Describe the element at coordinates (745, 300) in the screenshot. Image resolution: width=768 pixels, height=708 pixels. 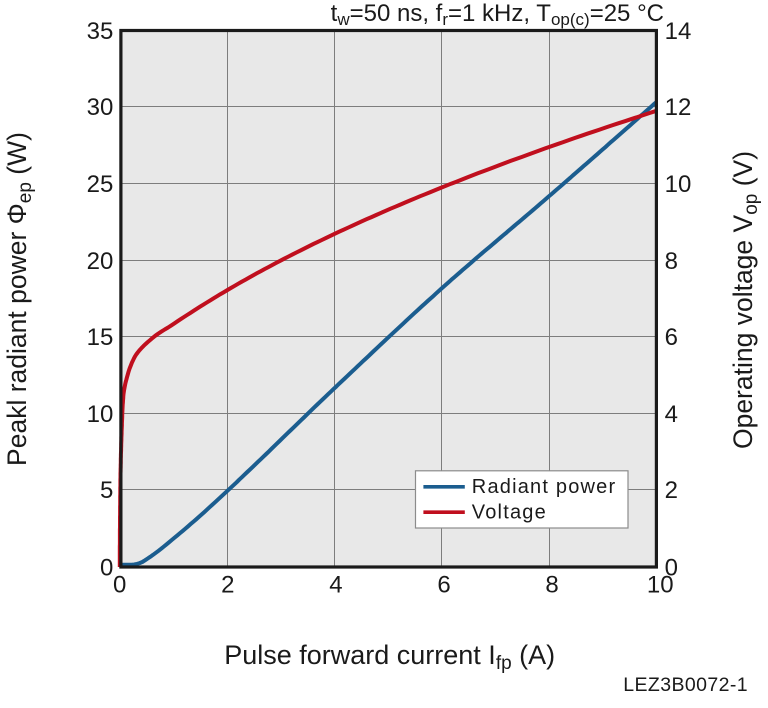
I see `svg-text: Operating voltage Vop (V)` at that location.